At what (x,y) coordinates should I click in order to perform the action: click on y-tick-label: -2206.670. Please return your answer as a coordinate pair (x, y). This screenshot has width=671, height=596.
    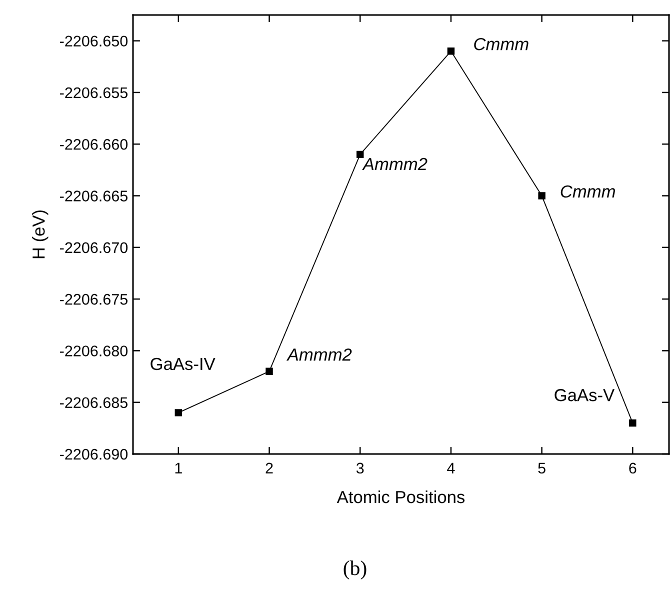
    Looking at the image, I should click on (94, 248).